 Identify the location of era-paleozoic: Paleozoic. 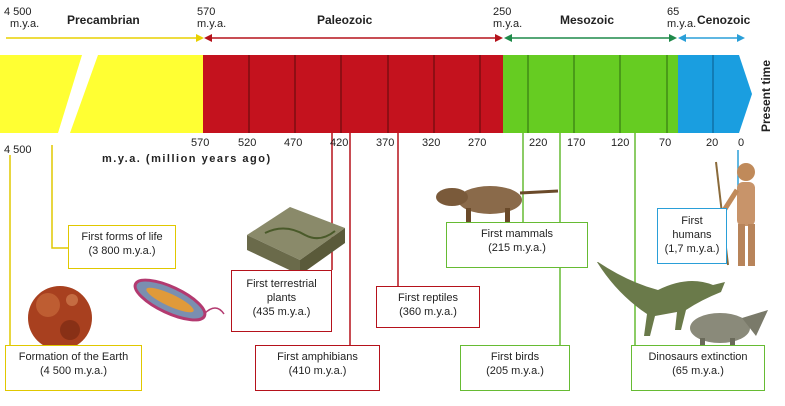
(345, 20).